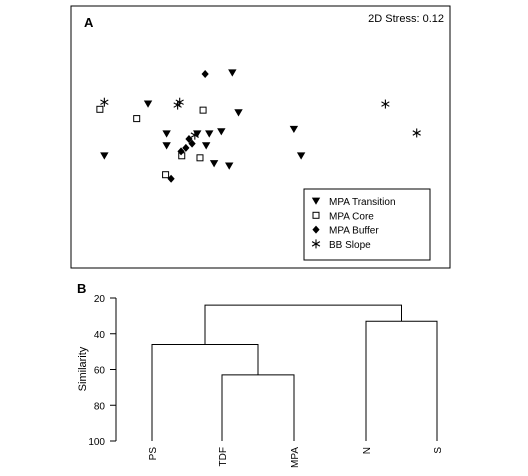 The height and width of the screenshot is (476, 528). What do you see at coordinates (223, 456) in the screenshot?
I see `leaf-label: TDF` at bounding box center [223, 456].